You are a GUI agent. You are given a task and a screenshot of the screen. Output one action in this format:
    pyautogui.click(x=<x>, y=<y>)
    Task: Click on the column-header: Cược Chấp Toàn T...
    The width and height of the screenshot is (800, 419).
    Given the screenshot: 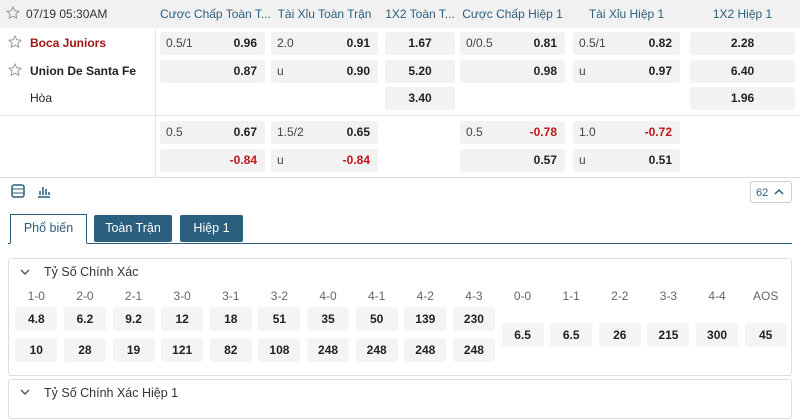 What is the action you would take?
    pyautogui.click(x=215, y=14)
    